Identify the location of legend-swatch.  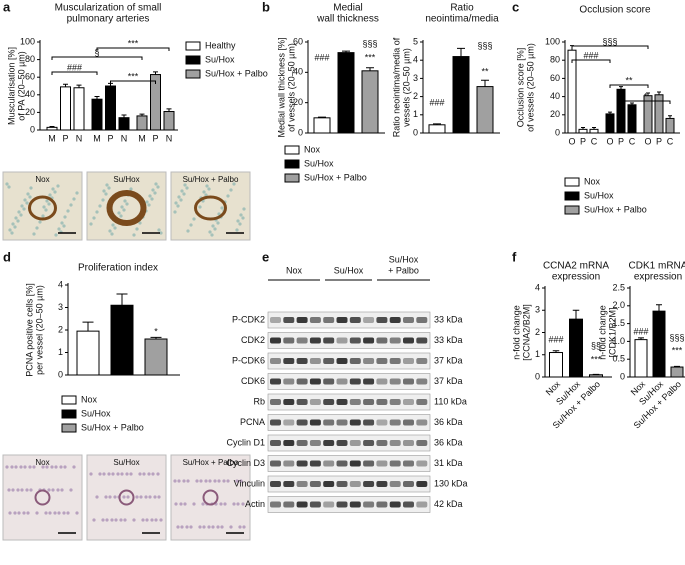
(572, 210).